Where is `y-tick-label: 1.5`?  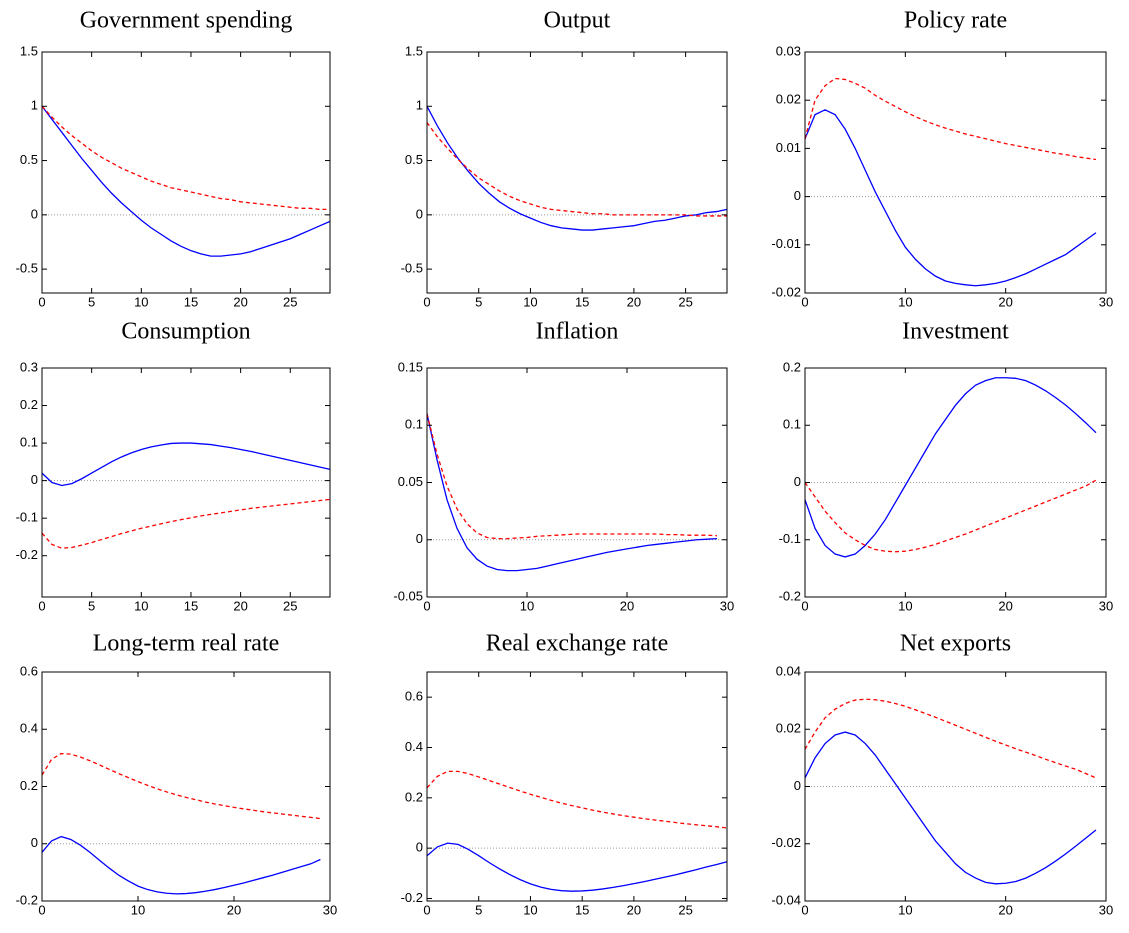
y-tick-label: 1.5 is located at coordinates (414, 50).